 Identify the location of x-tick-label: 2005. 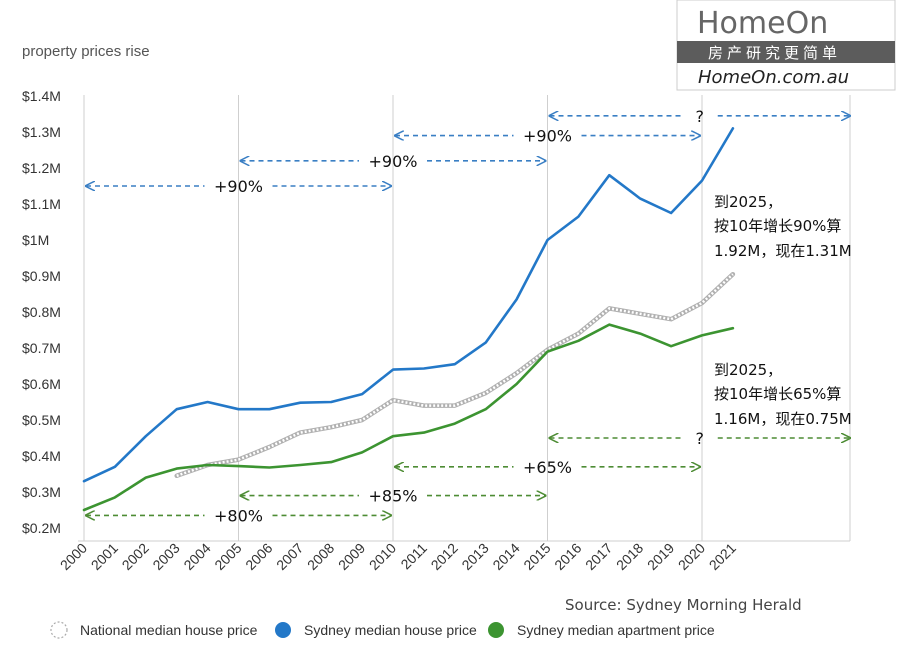
(227, 556).